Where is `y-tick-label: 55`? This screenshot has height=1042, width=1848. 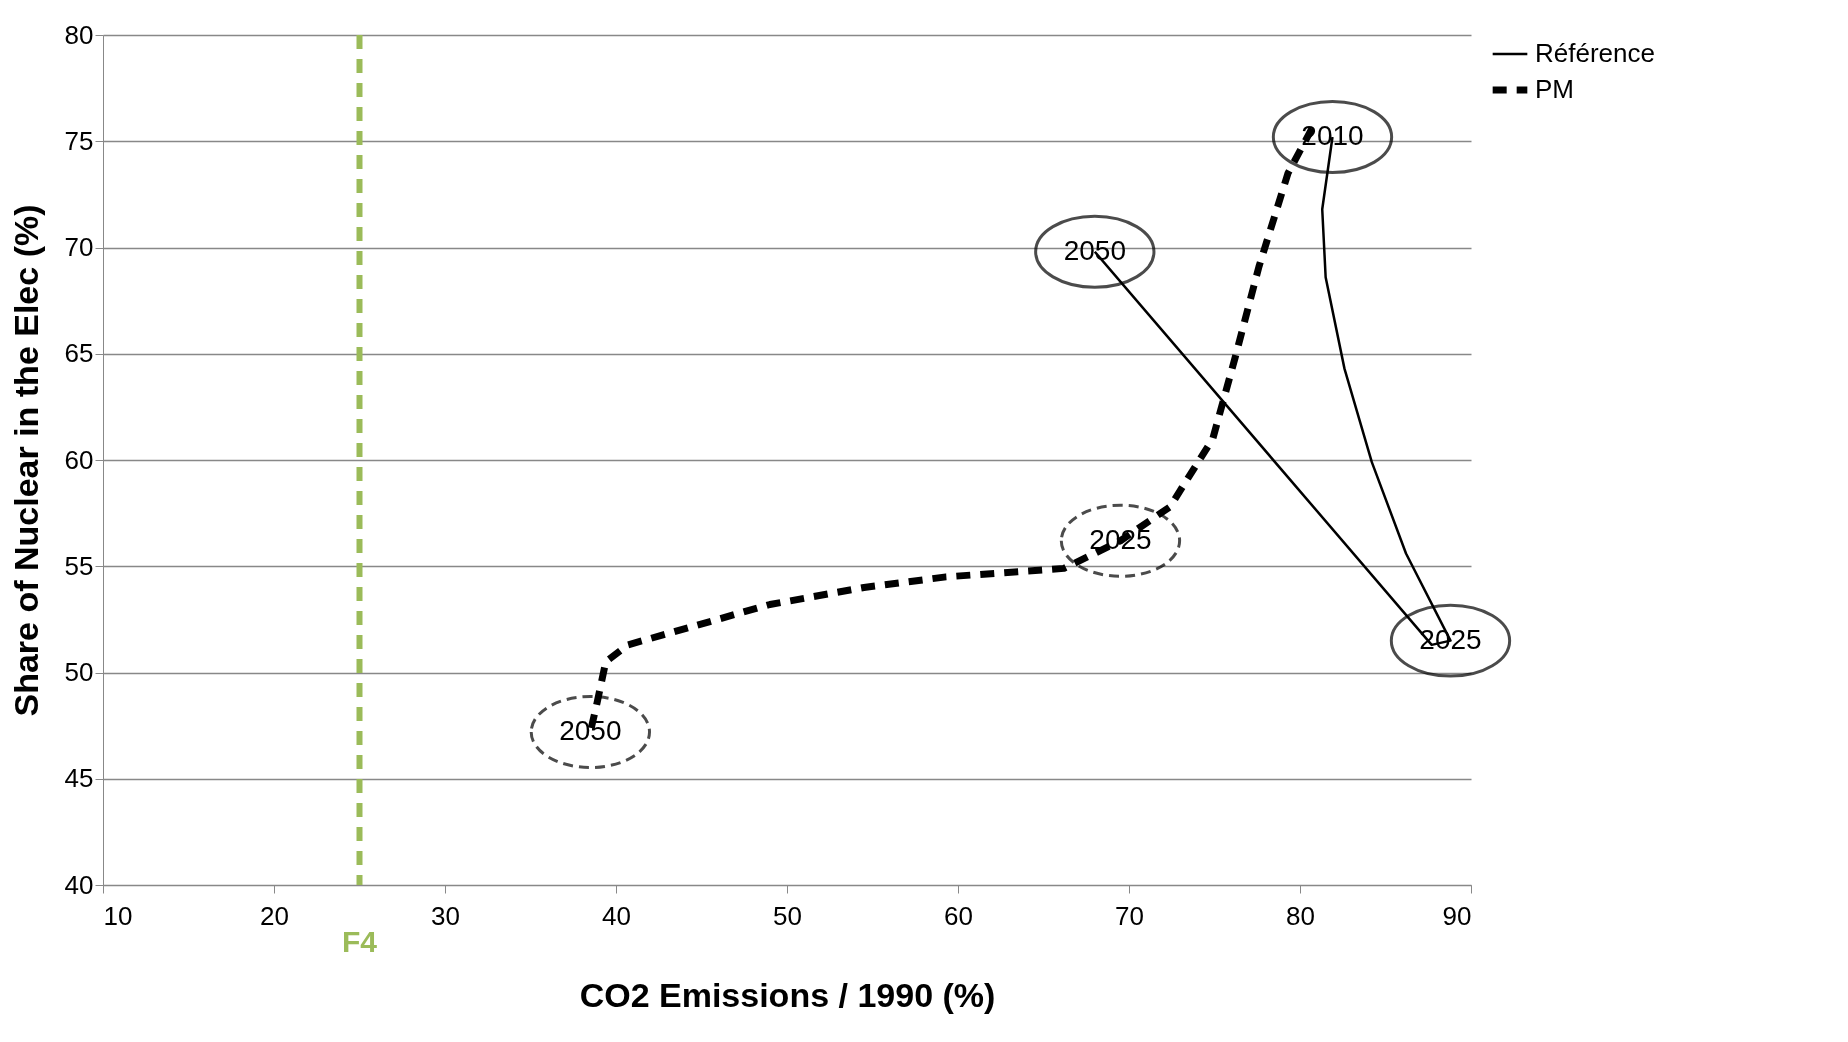
y-tick-label: 55 is located at coordinates (79, 565).